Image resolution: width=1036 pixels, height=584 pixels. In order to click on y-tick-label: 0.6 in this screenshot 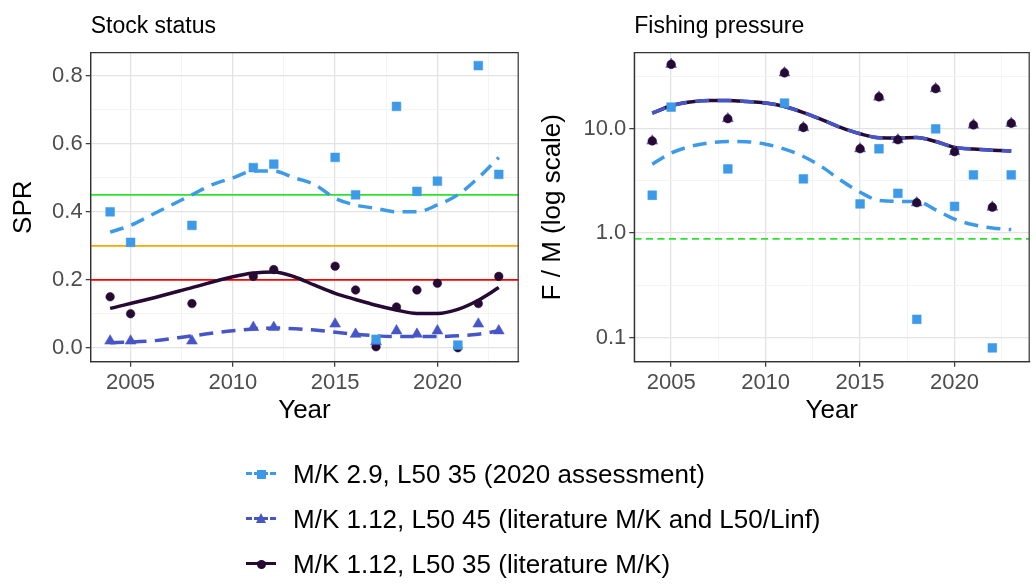, I will do `click(67, 142)`.